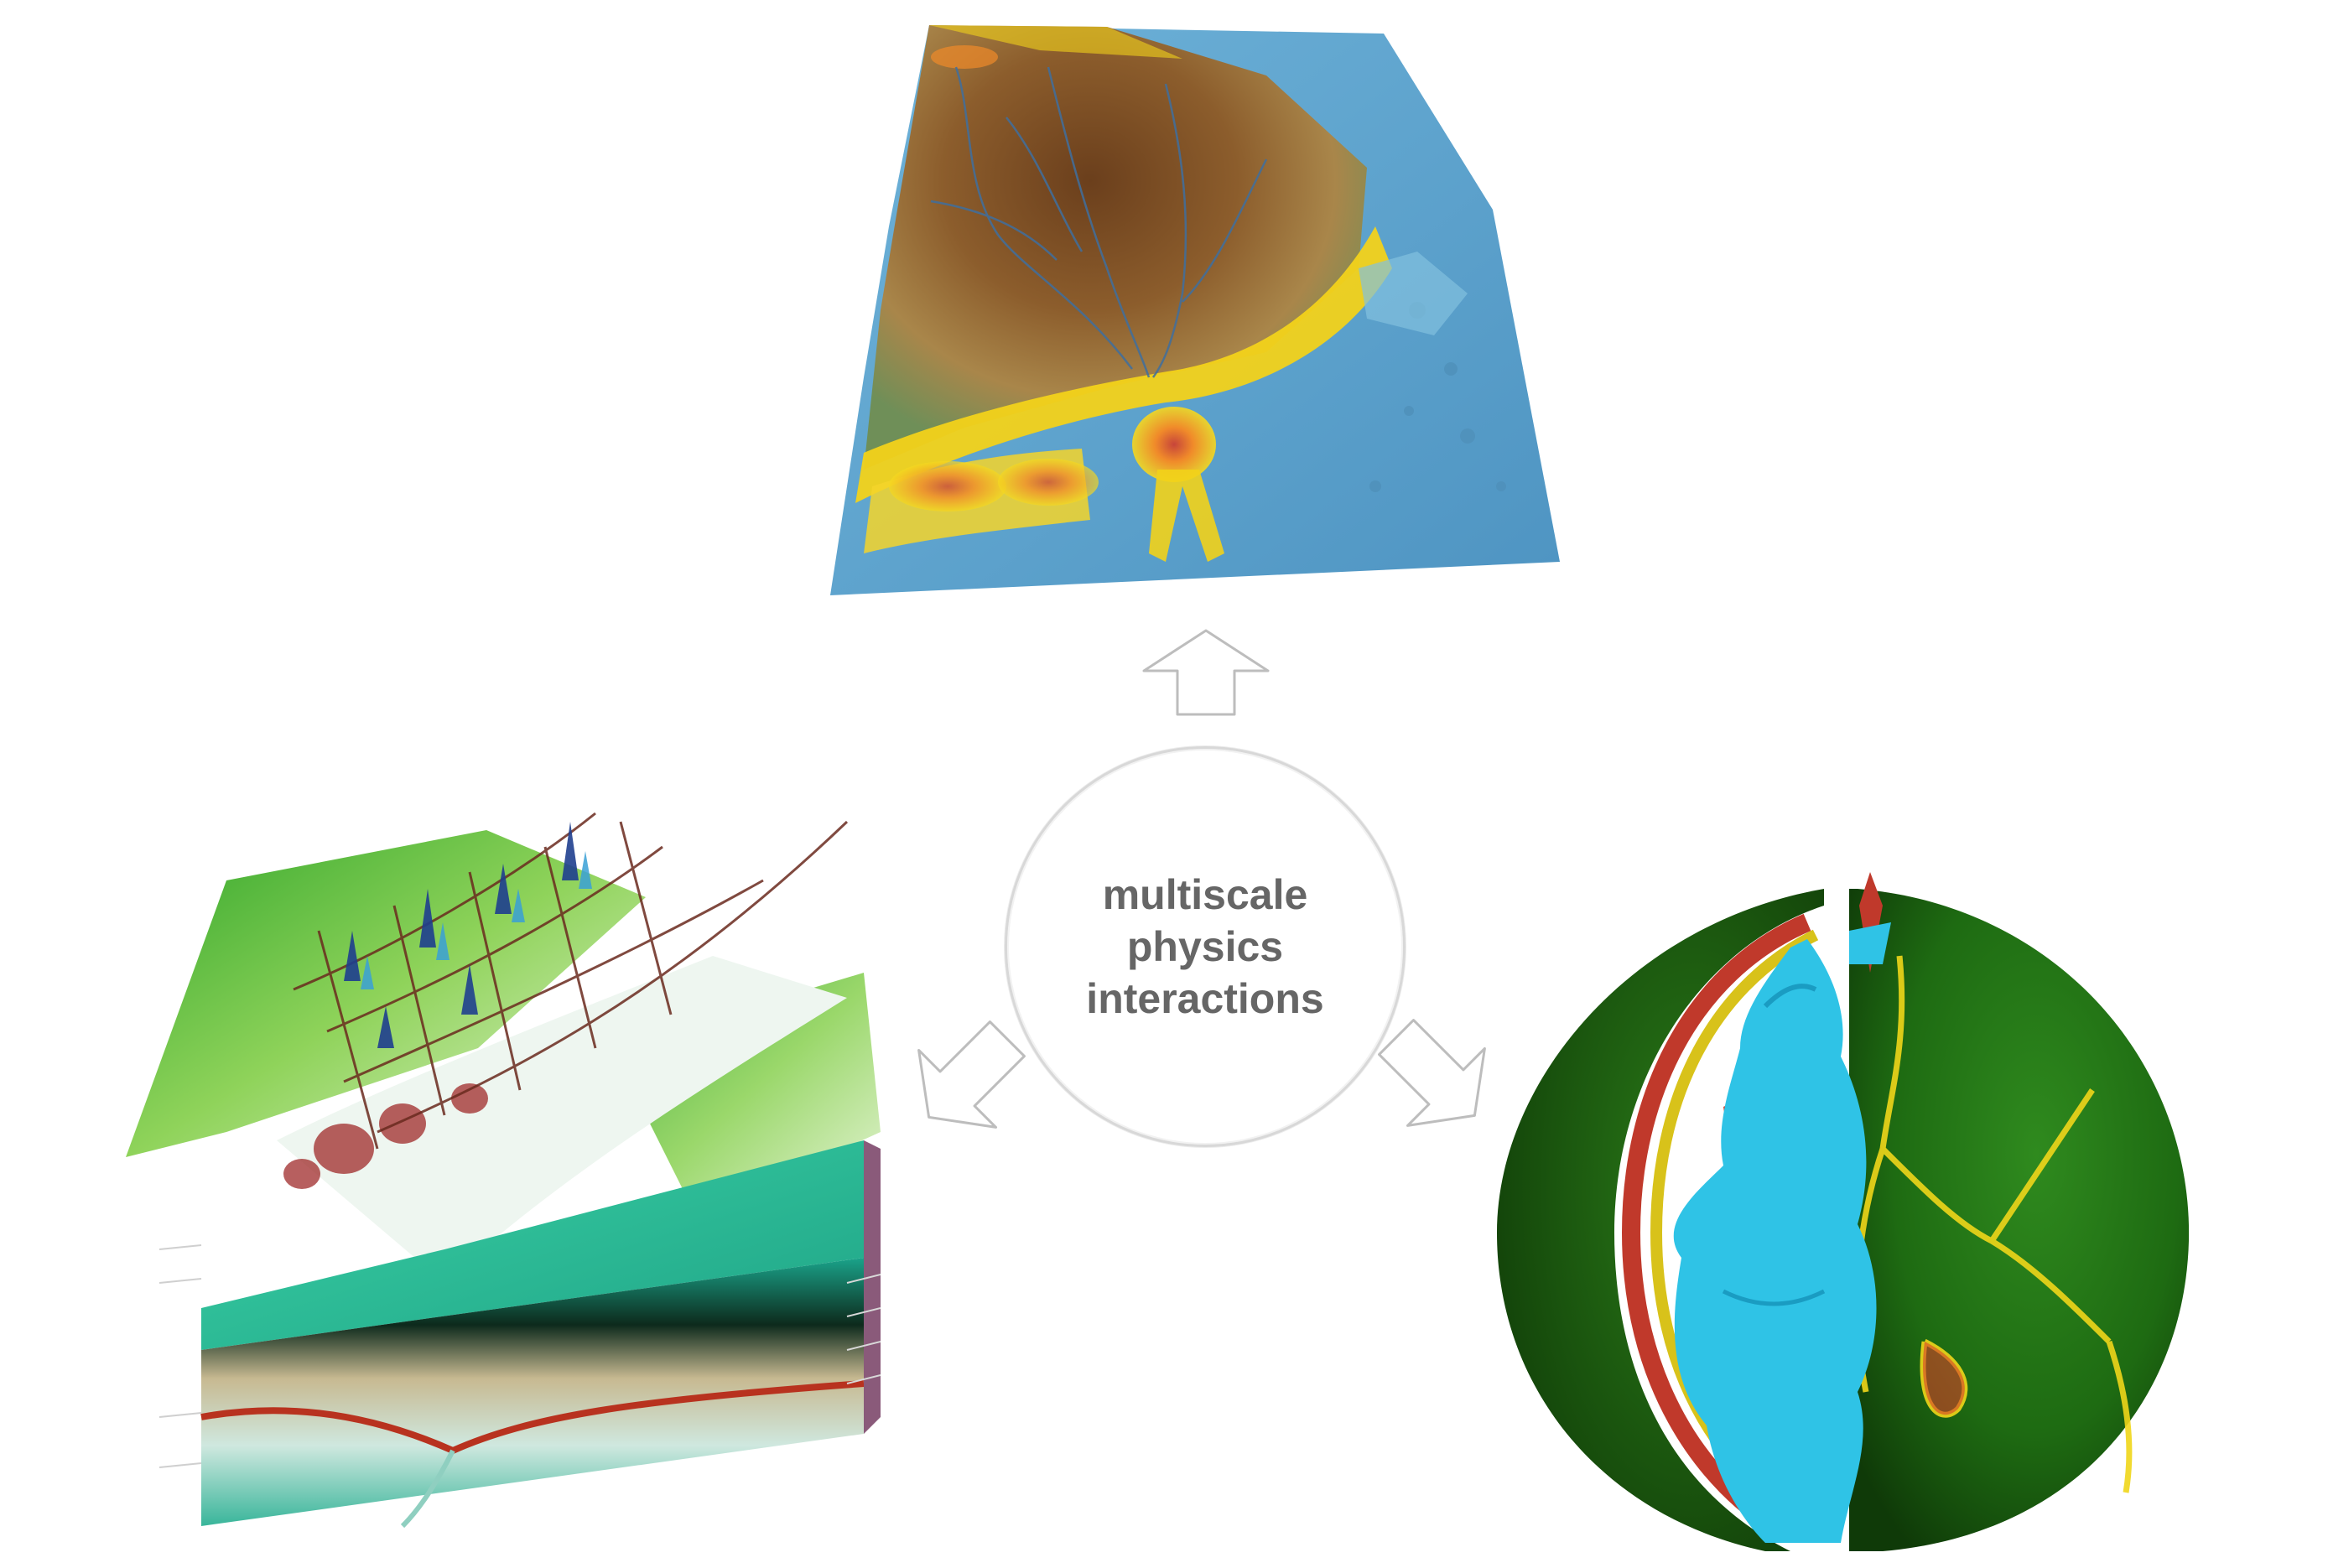  I want to click on down-right-arrow-icon, so click(1432, 1073).